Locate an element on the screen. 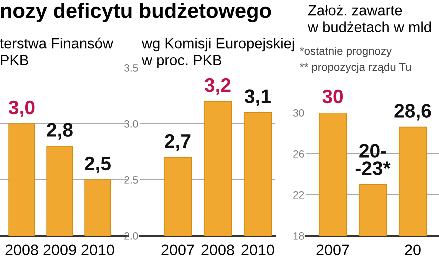  x-tick-label: 20 is located at coordinates (413, 250).